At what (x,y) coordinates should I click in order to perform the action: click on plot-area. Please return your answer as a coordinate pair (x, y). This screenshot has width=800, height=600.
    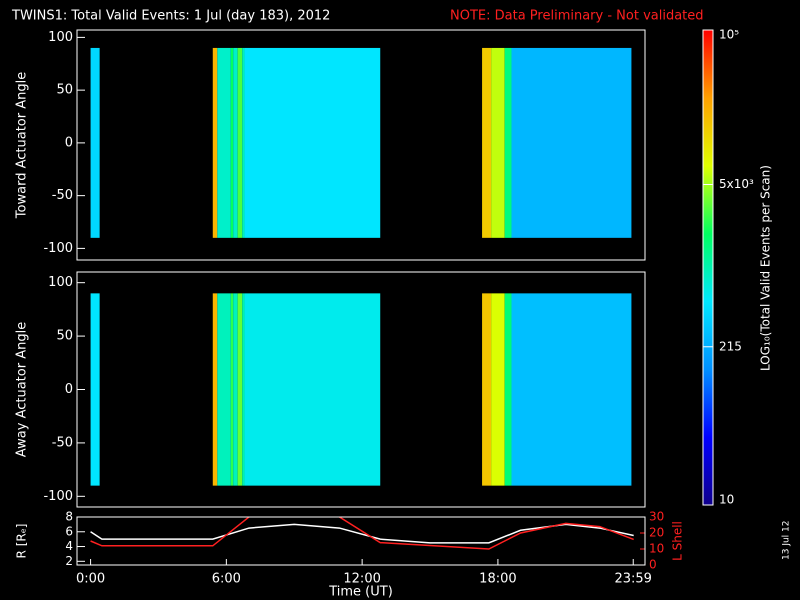
    Looking at the image, I should click on (362, 533).